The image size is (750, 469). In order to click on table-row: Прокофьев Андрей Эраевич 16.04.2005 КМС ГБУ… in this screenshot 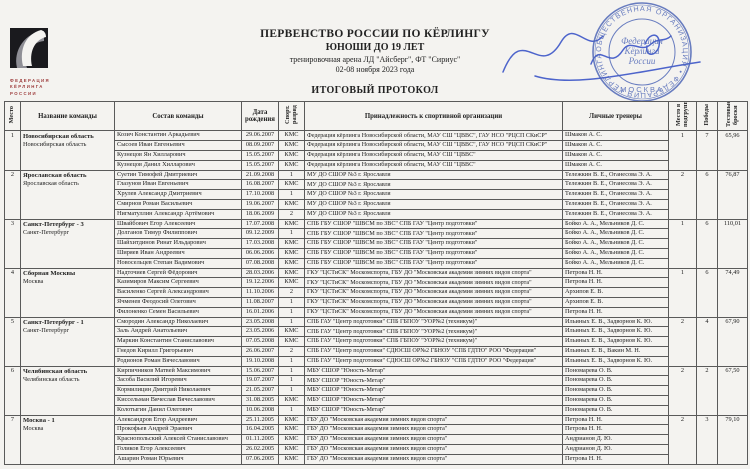, I will do `click(376, 430)`.